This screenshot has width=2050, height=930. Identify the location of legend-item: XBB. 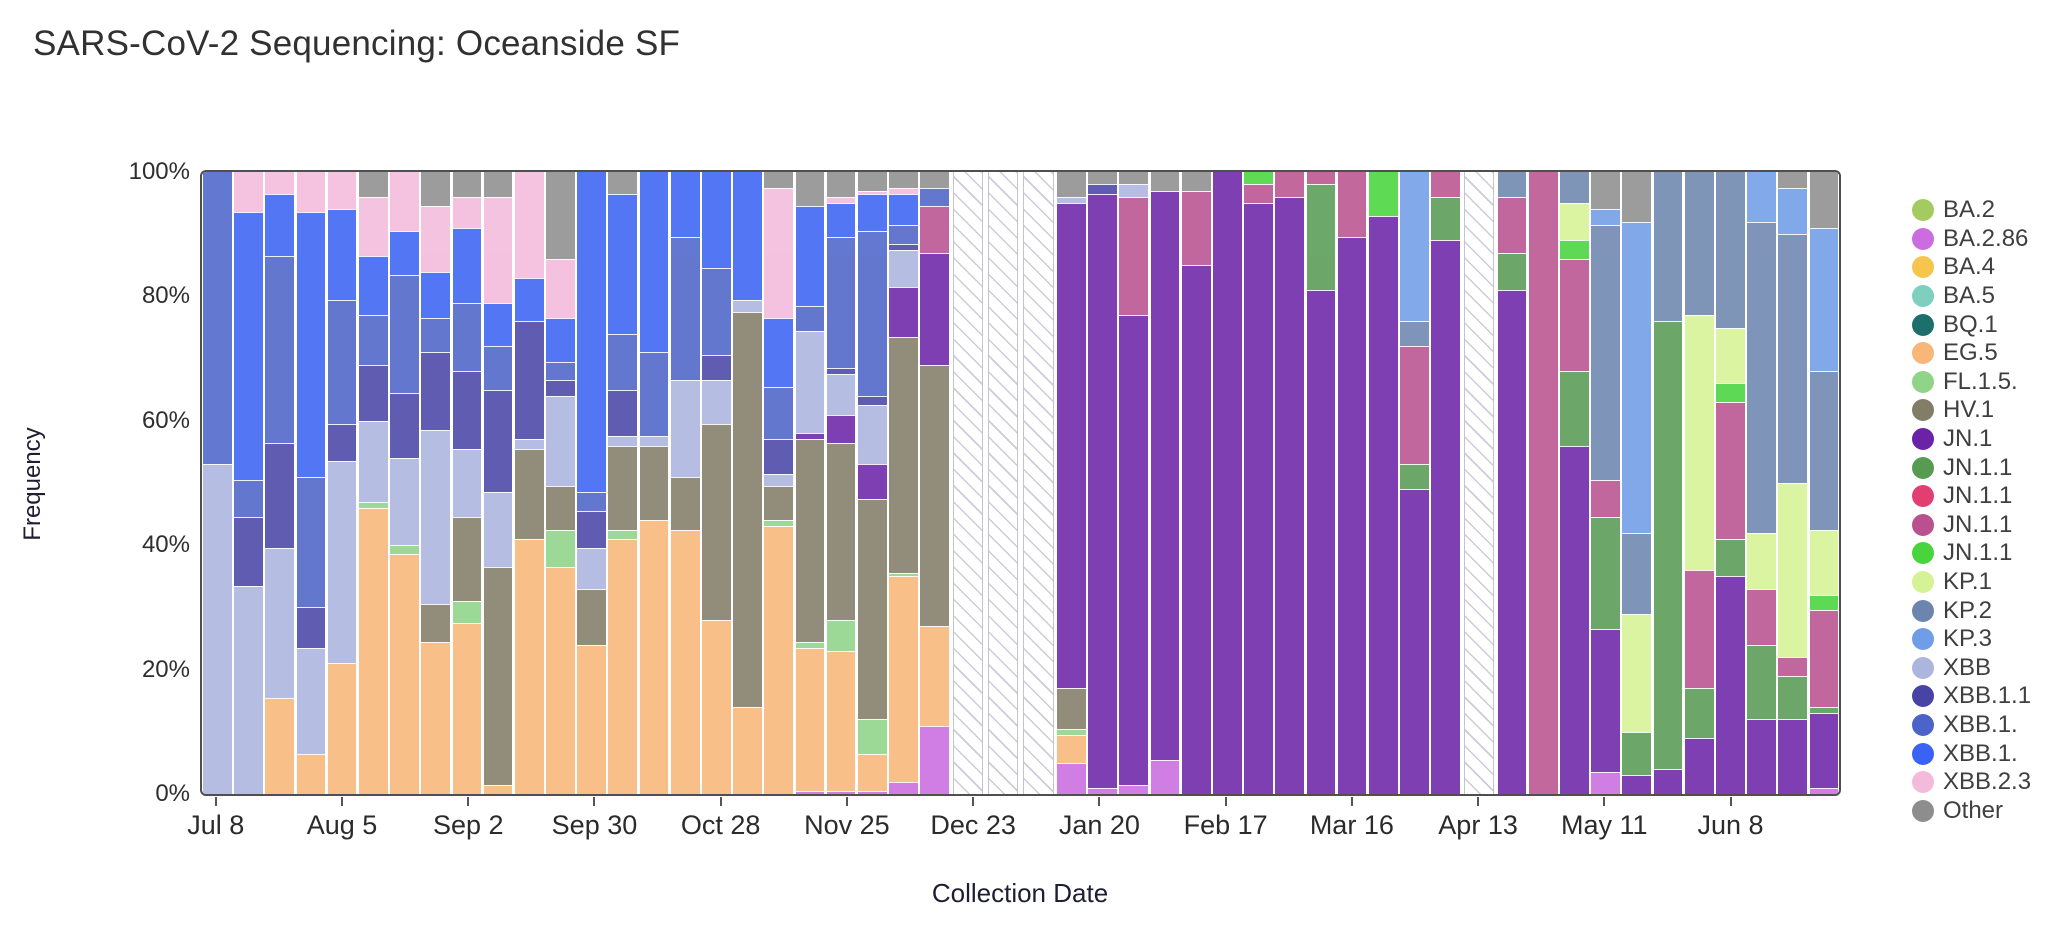
(1971, 668).